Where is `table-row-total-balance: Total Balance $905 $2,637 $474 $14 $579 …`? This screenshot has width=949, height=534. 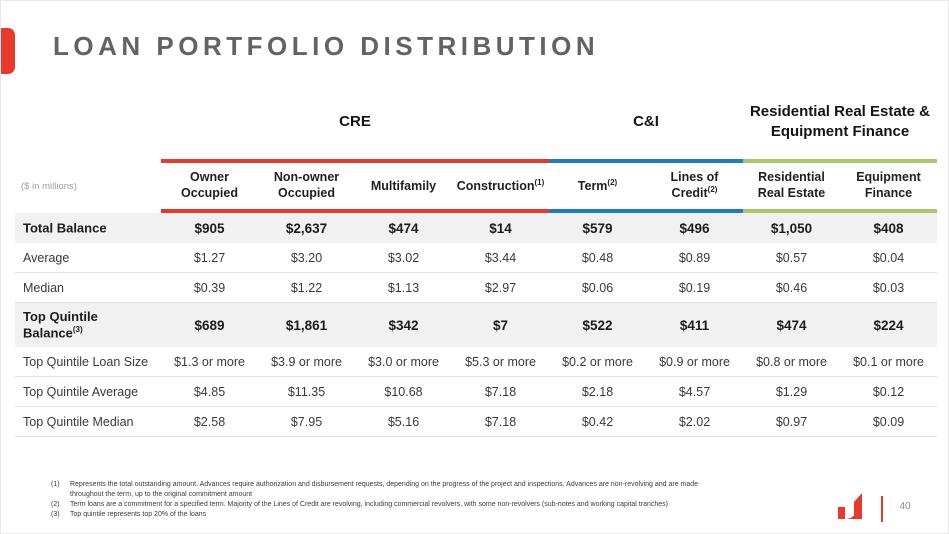 table-row-total-balance: Total Balance $905 $2,637 $474 $14 $579 … is located at coordinates (476, 228).